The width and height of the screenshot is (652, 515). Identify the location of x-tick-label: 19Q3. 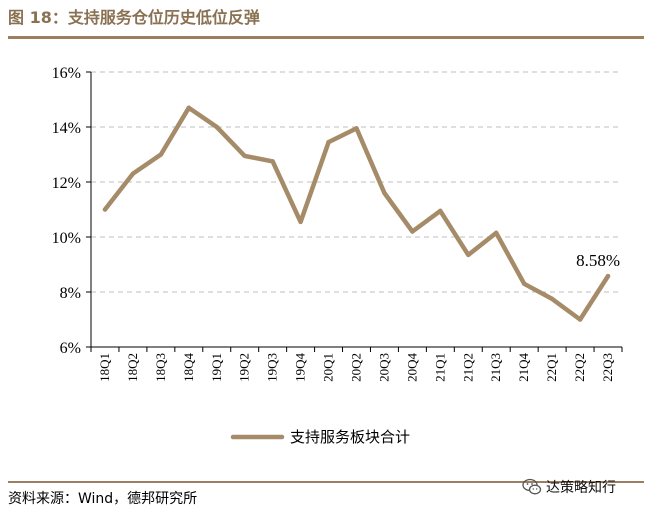
(272, 367).